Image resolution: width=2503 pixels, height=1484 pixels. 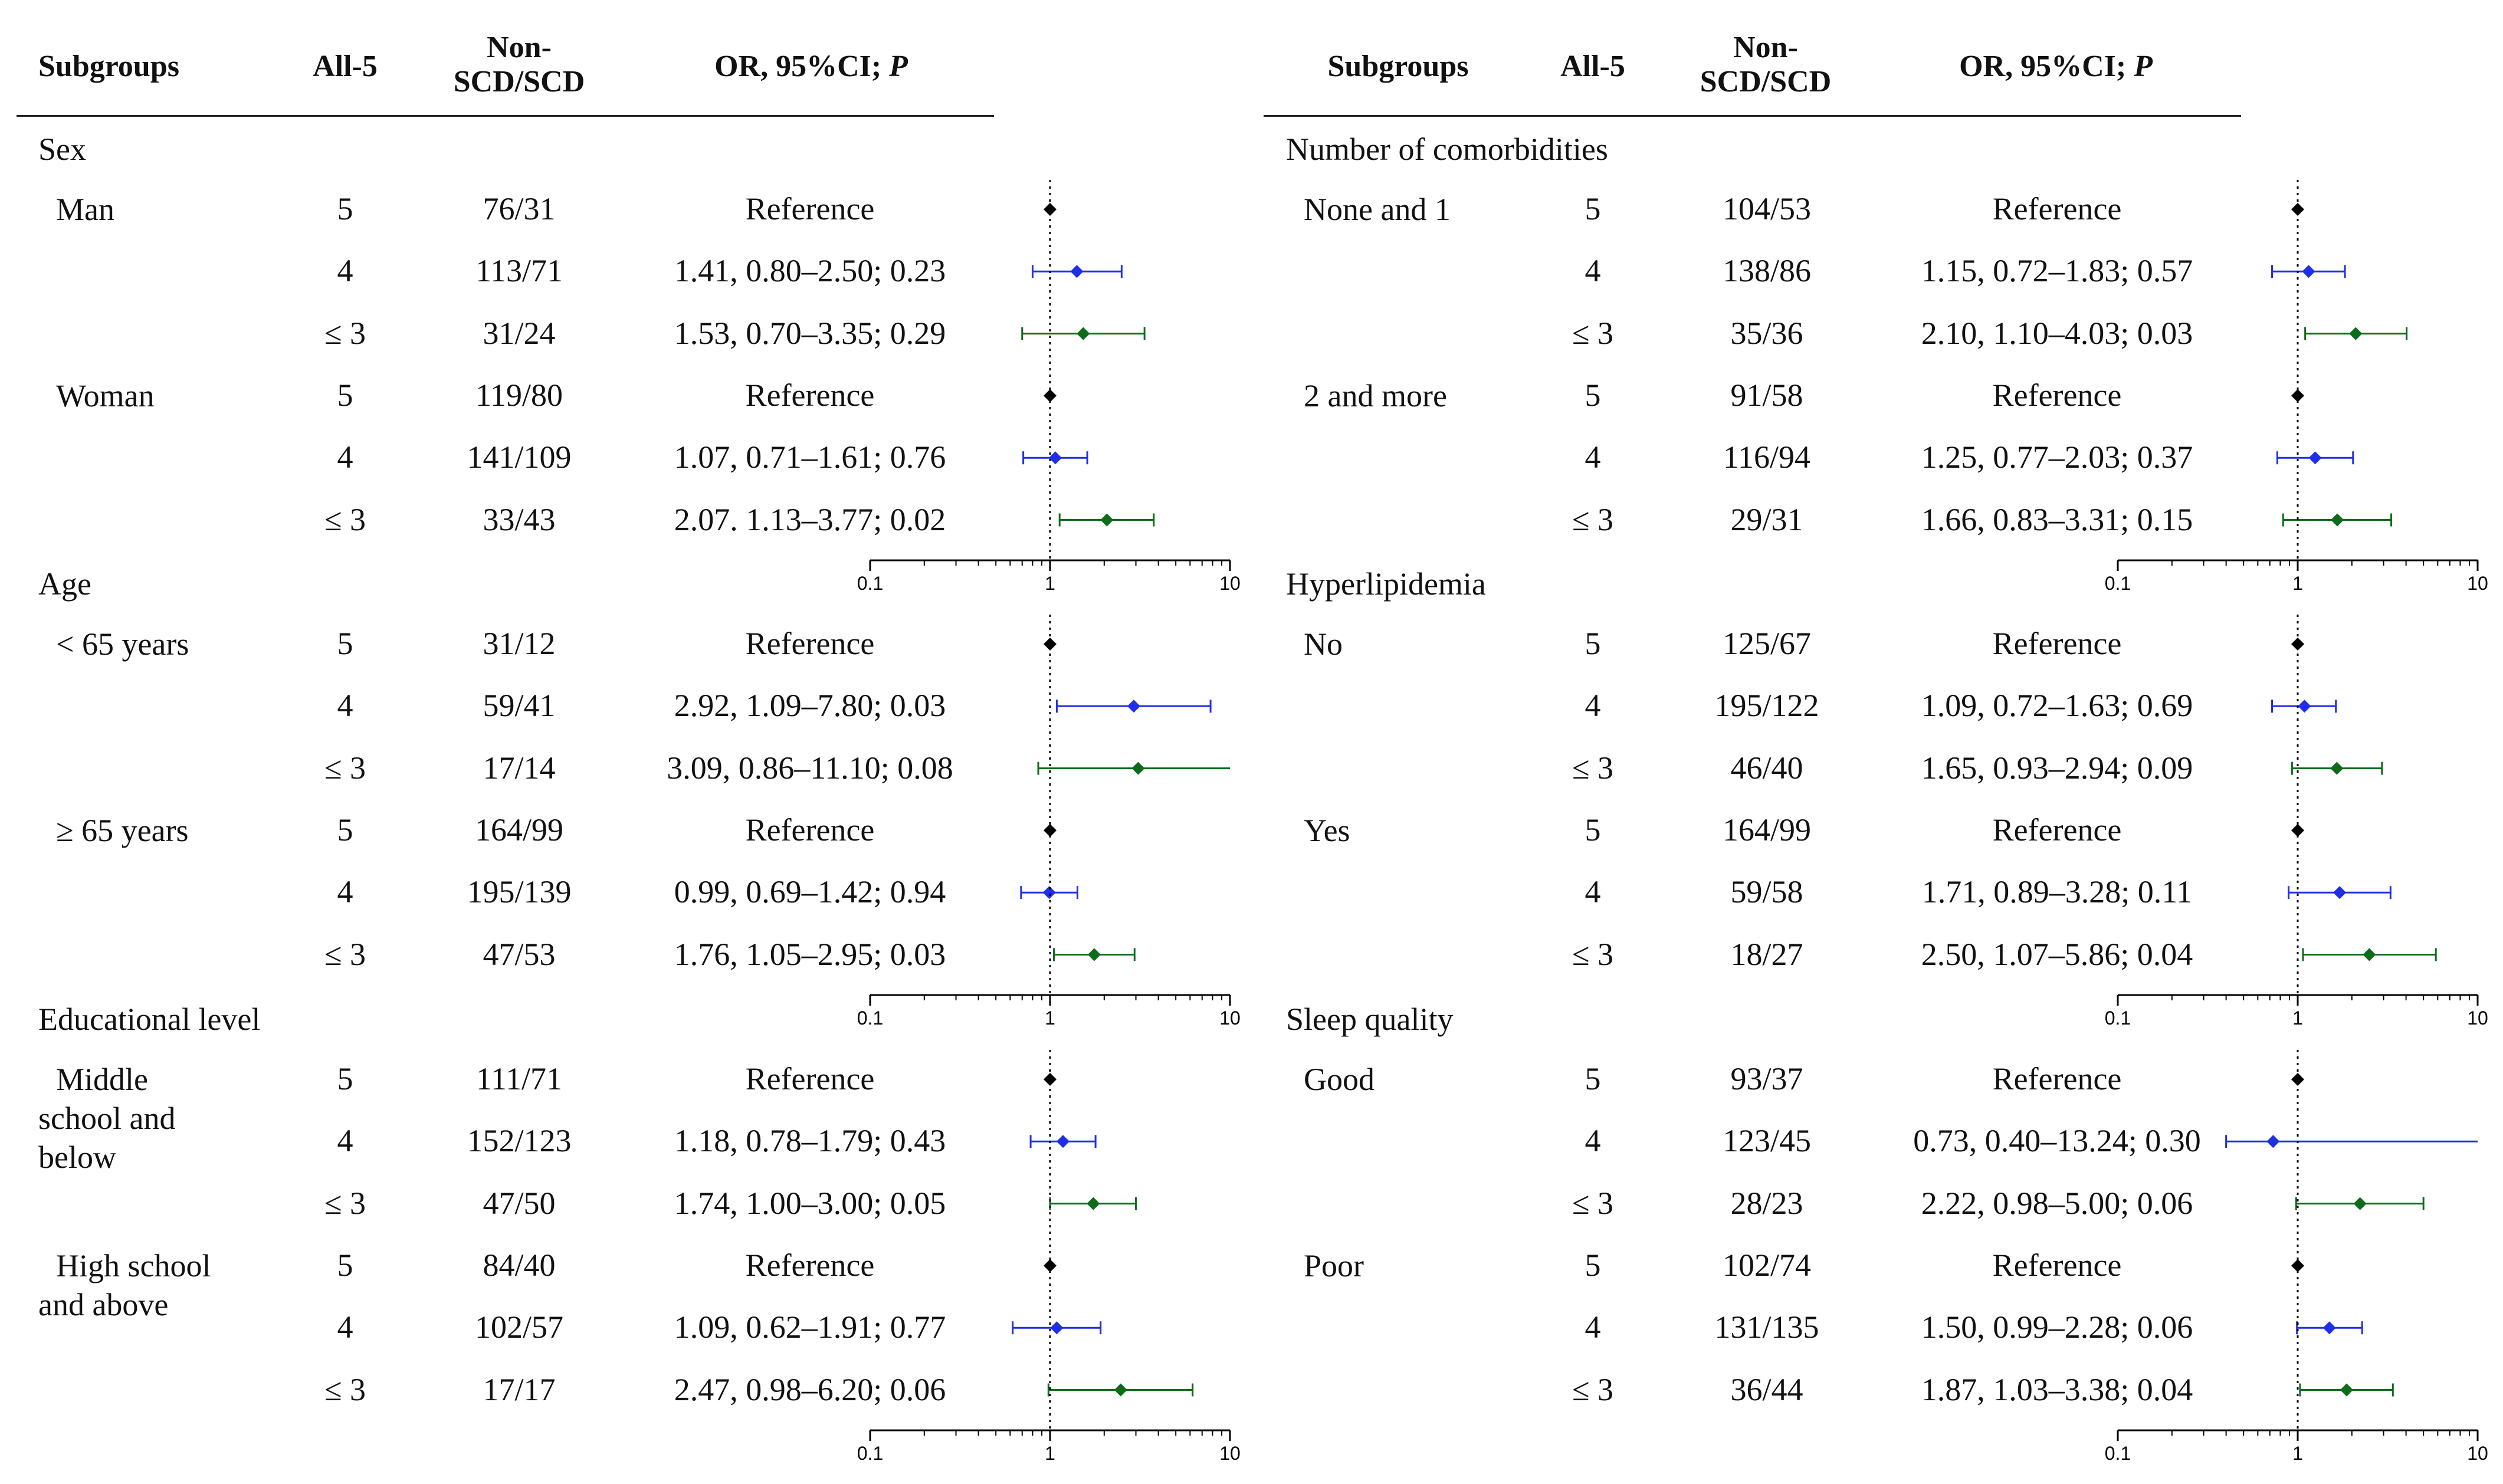 What do you see at coordinates (149, 1019) in the screenshot?
I see `section-title: Educational level` at bounding box center [149, 1019].